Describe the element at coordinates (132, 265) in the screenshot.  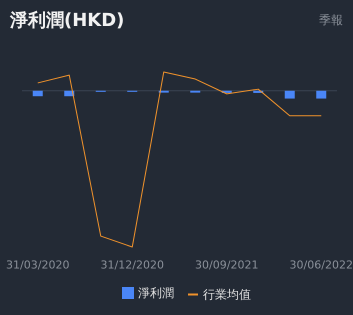
I see `x-tick-label: 31/12/2020` at that location.